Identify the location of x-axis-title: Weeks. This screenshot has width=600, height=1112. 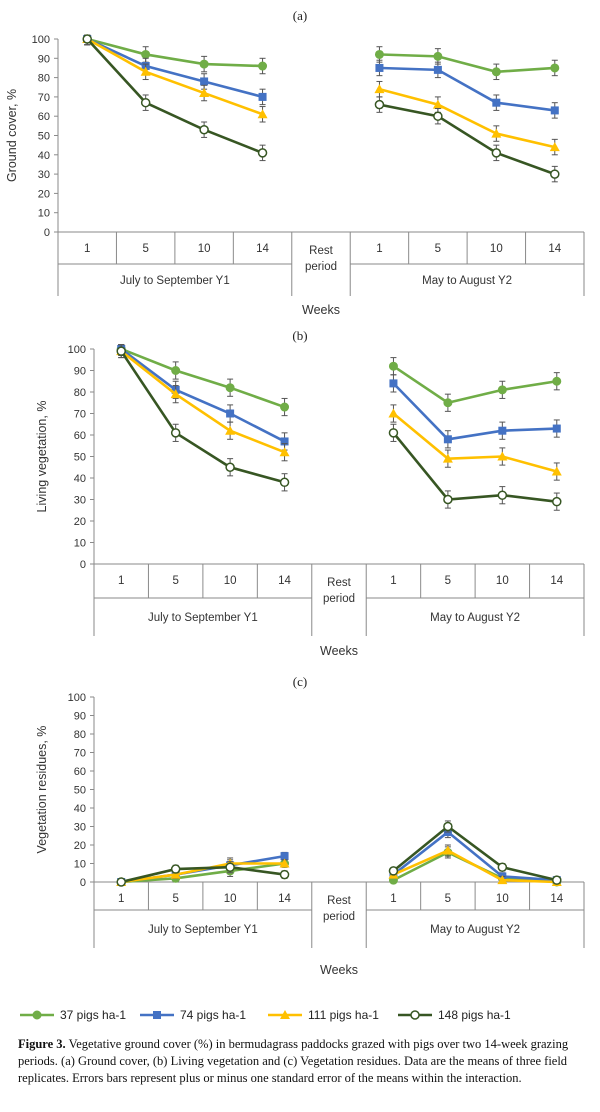
(339, 651).